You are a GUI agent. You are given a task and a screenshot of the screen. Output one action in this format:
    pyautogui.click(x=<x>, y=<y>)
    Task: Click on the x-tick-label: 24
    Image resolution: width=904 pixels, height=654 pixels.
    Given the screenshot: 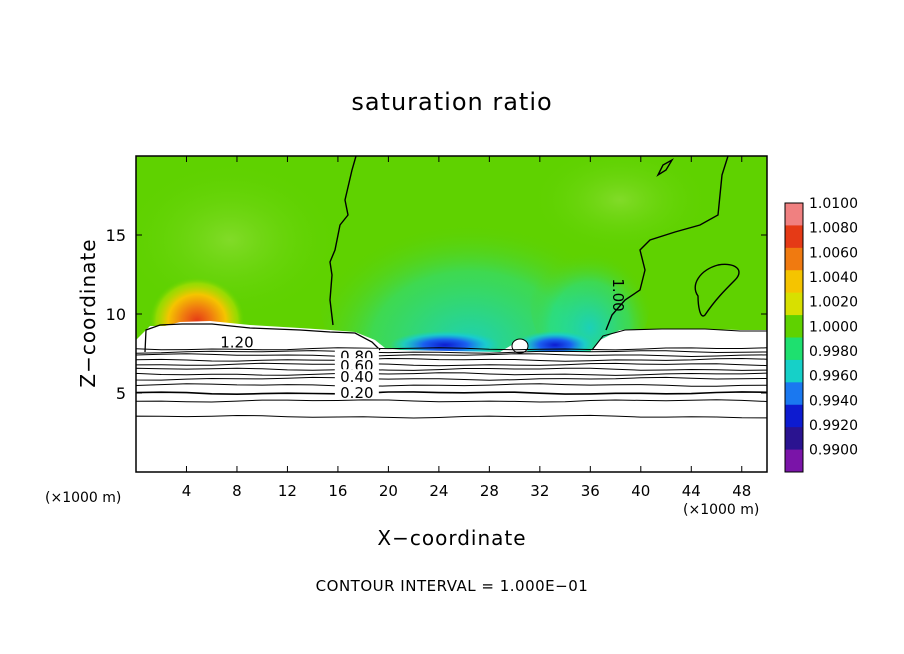 What is the action you would take?
    pyautogui.click(x=438, y=491)
    